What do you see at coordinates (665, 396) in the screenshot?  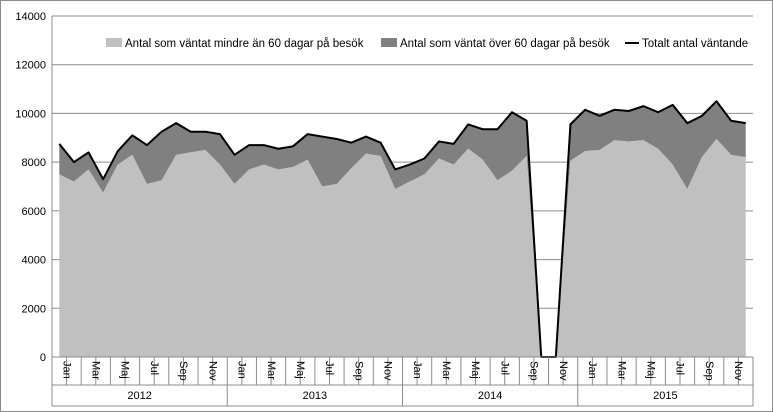 I see `year-label: 2015` at bounding box center [665, 396].